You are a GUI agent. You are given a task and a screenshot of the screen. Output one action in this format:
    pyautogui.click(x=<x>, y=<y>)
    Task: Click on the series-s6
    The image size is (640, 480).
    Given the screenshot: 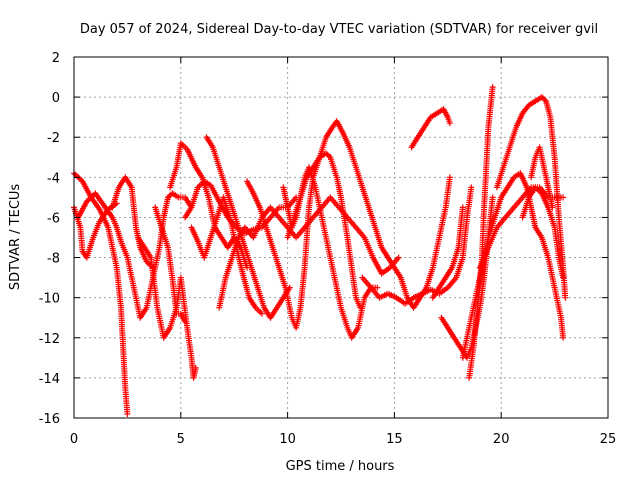 What is the action you would take?
    pyautogui.click(x=170, y=264)
    